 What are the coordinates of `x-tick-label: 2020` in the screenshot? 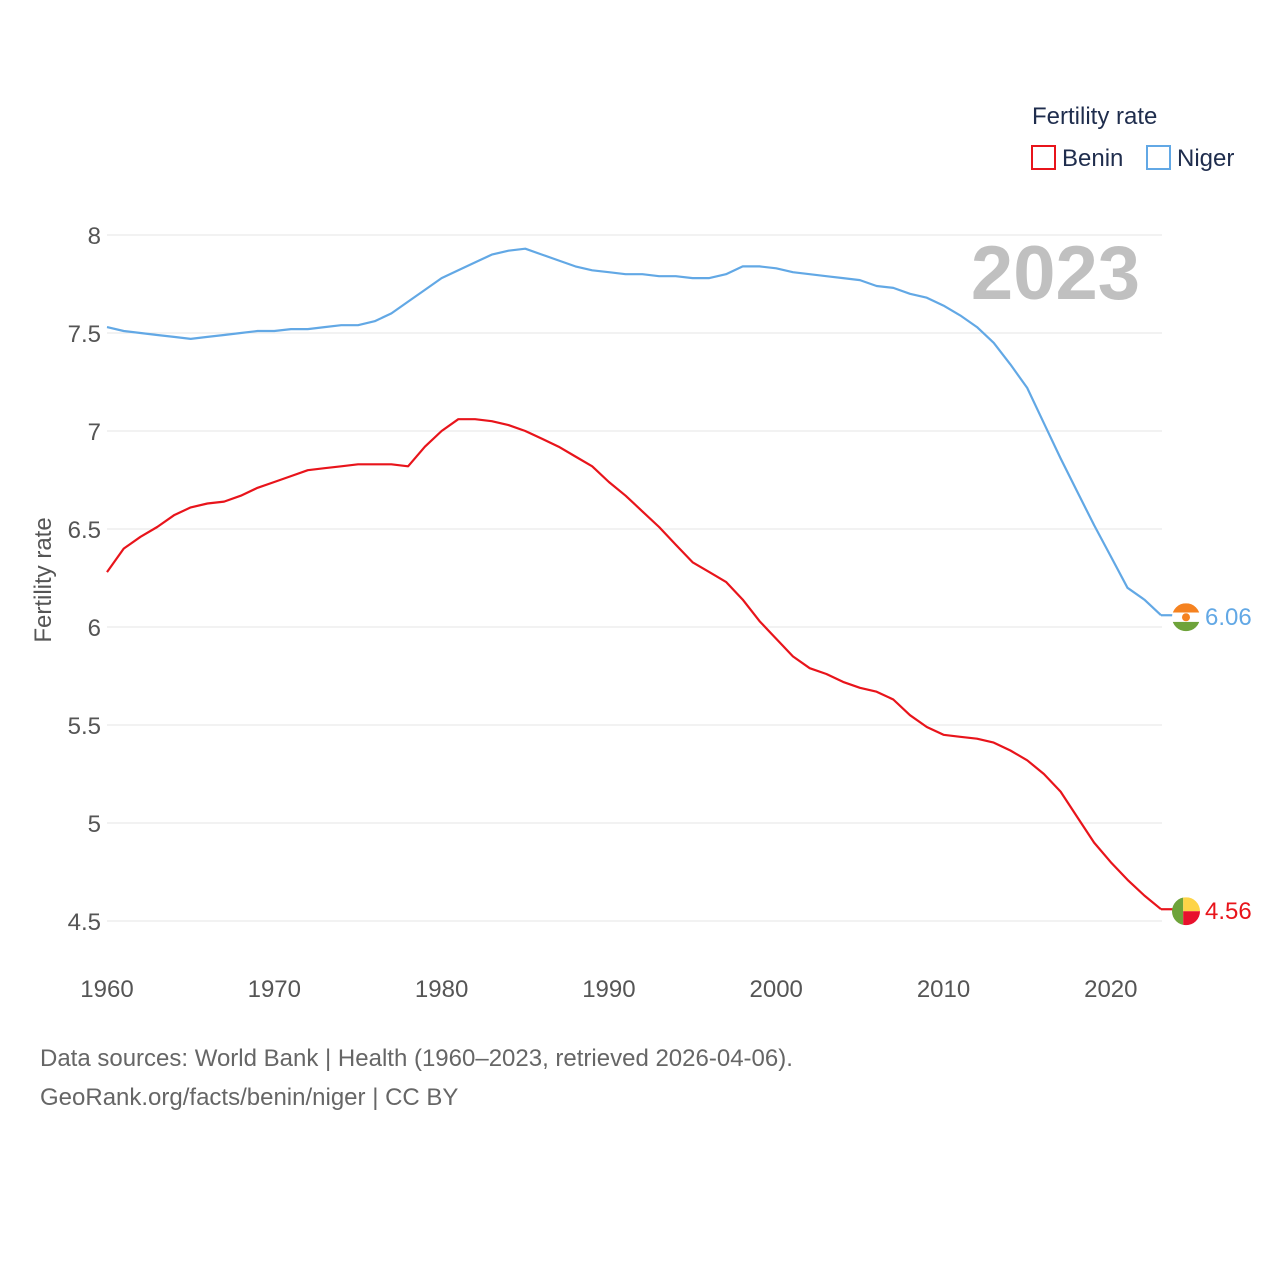 It's located at (1110, 989).